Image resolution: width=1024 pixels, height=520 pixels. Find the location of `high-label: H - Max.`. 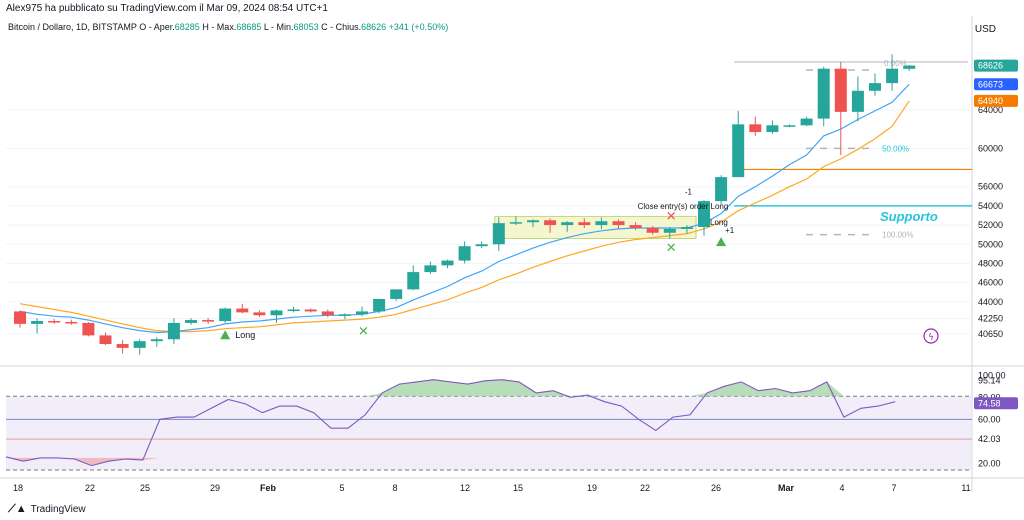

high-label: H - Max. is located at coordinates (219, 27).